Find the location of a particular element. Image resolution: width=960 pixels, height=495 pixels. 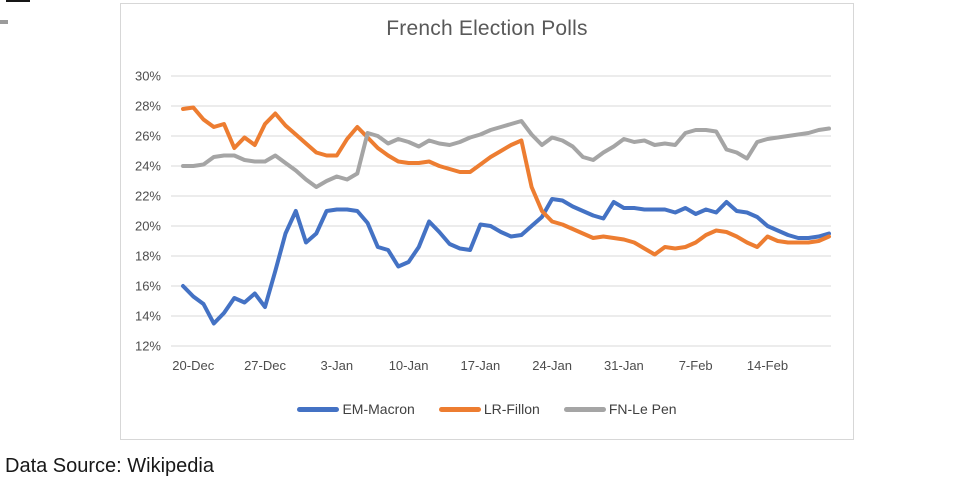

series-line-fn-le-pen is located at coordinates (506, 154).